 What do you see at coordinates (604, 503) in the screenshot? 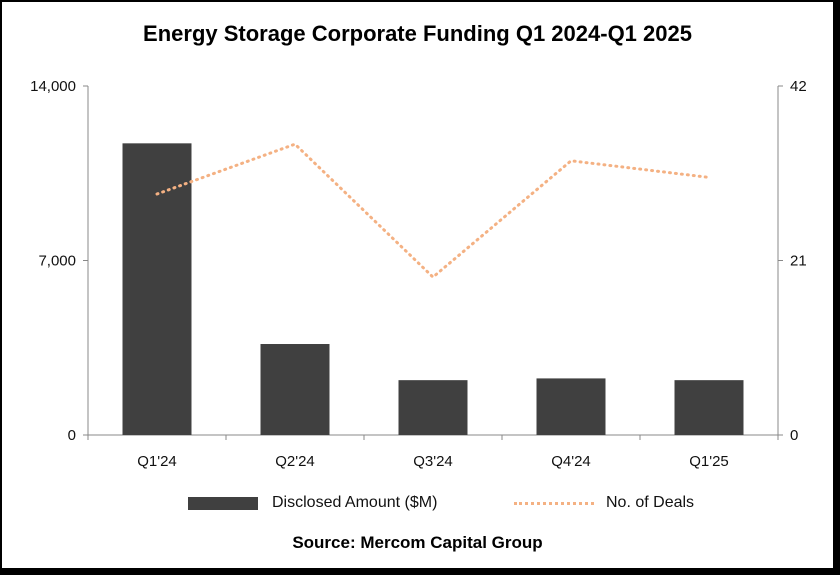
I see `legend-item-deals: No. of Deals` at bounding box center [604, 503].